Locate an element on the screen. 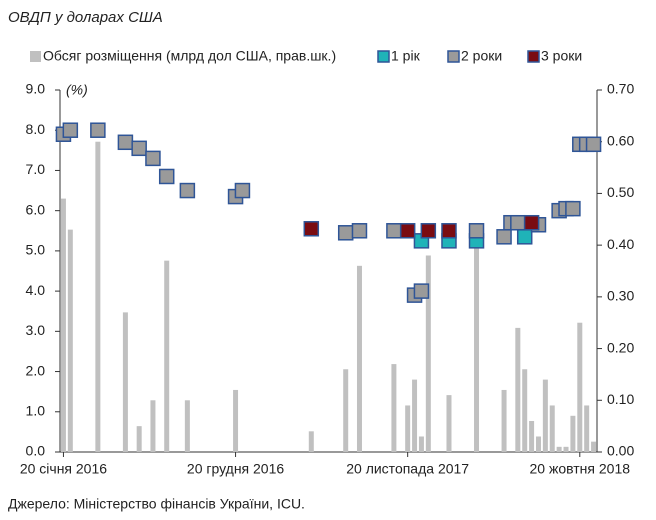 The width and height of the screenshot is (656, 520). legend-label: 3 роки is located at coordinates (561, 56).